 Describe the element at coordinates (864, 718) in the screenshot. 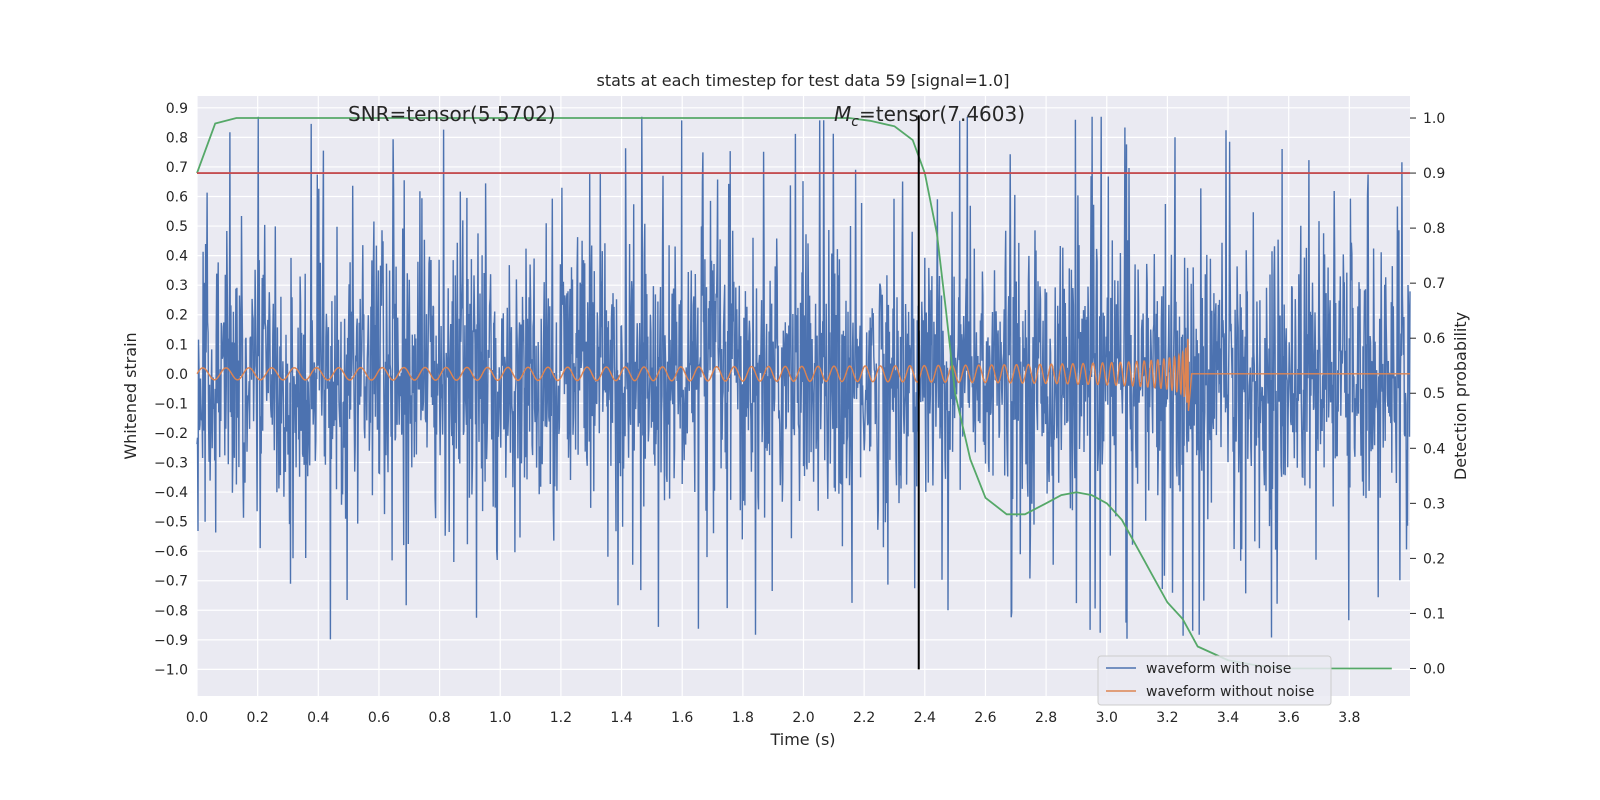

I see `x-tick-label: 2.2` at that location.